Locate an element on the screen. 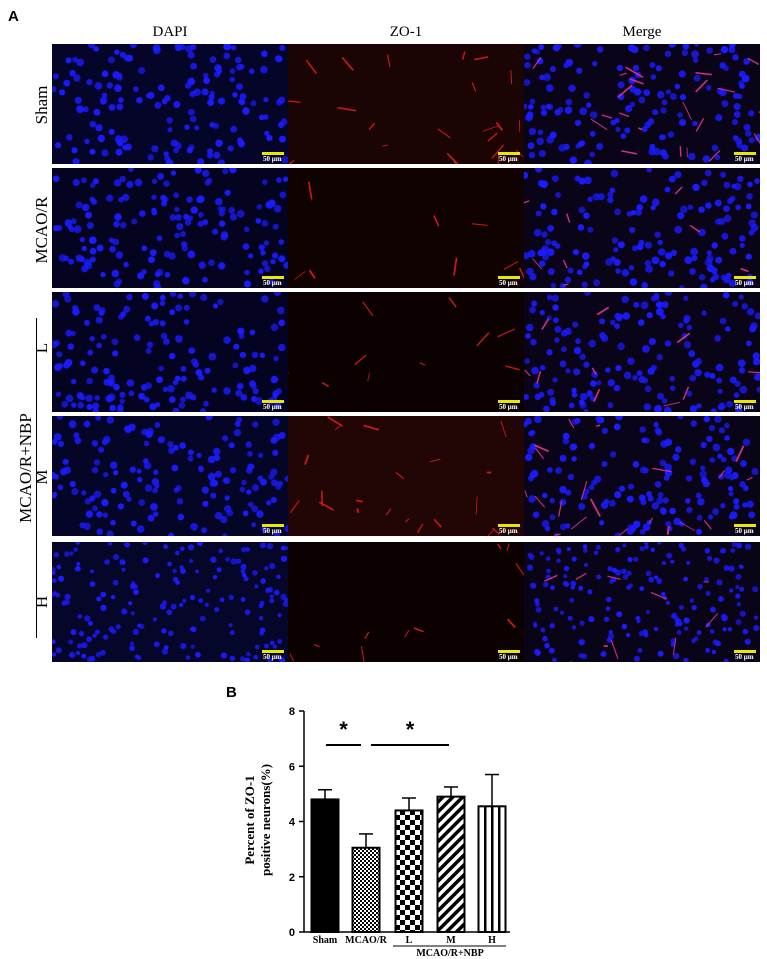 The image size is (767, 959). y-axis-label-line2: positive neurons(%) is located at coordinates (265, 820).